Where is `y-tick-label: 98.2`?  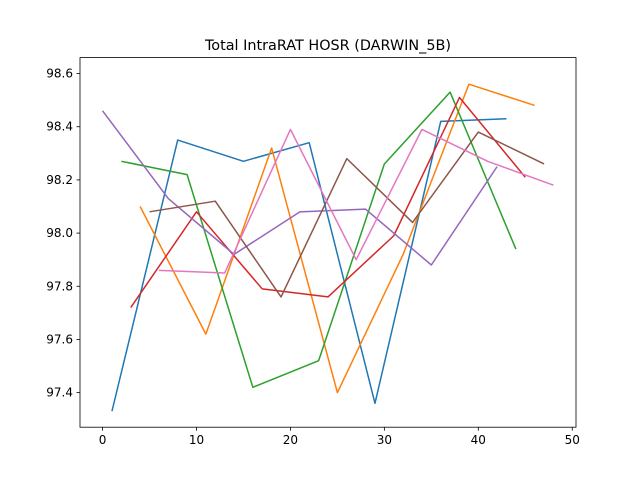
y-tick-label: 98.2 is located at coordinates (59, 180).